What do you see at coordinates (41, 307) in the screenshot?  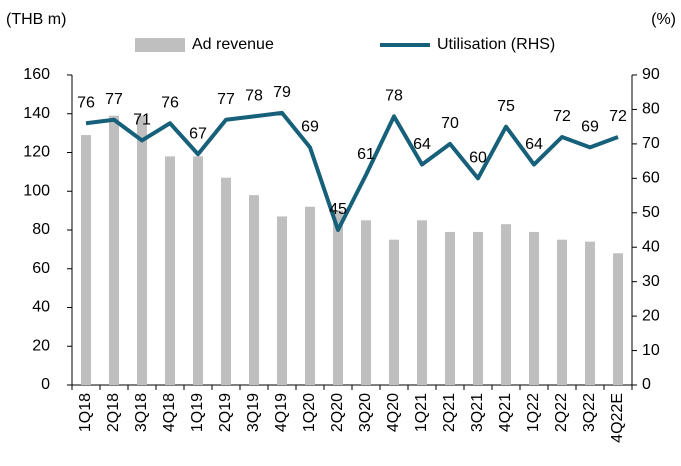 I see `y-tick-label: 40` at bounding box center [41, 307].